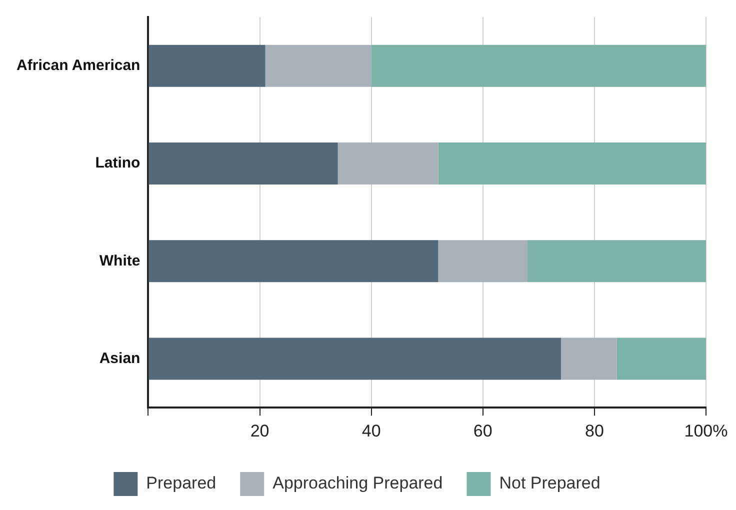 Image resolution: width=736 pixels, height=510 pixels. Describe the element at coordinates (371, 430) in the screenshot. I see `x-tick-label: 40` at that location.